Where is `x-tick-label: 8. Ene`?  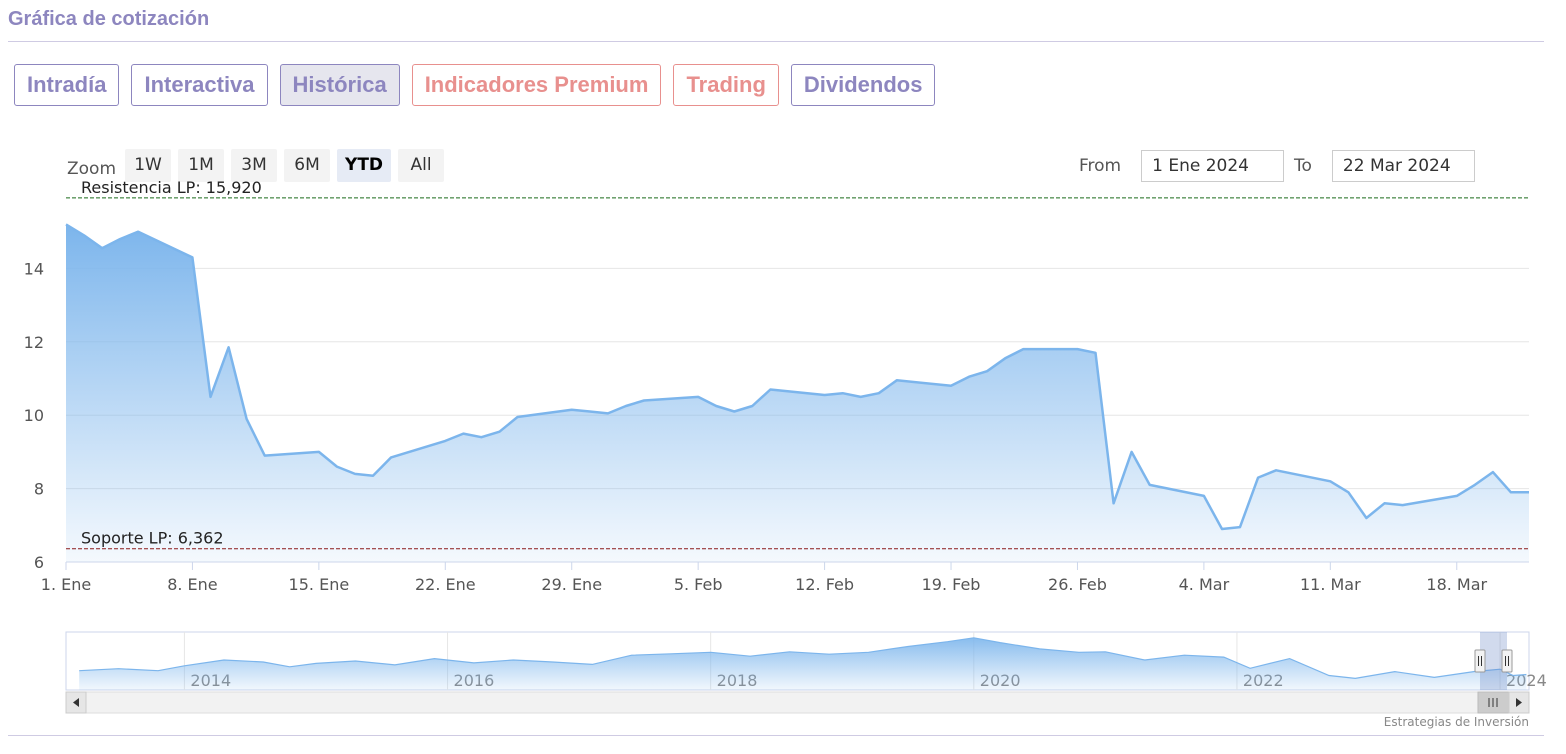 x-tick-label: 8. Ene is located at coordinates (192, 584).